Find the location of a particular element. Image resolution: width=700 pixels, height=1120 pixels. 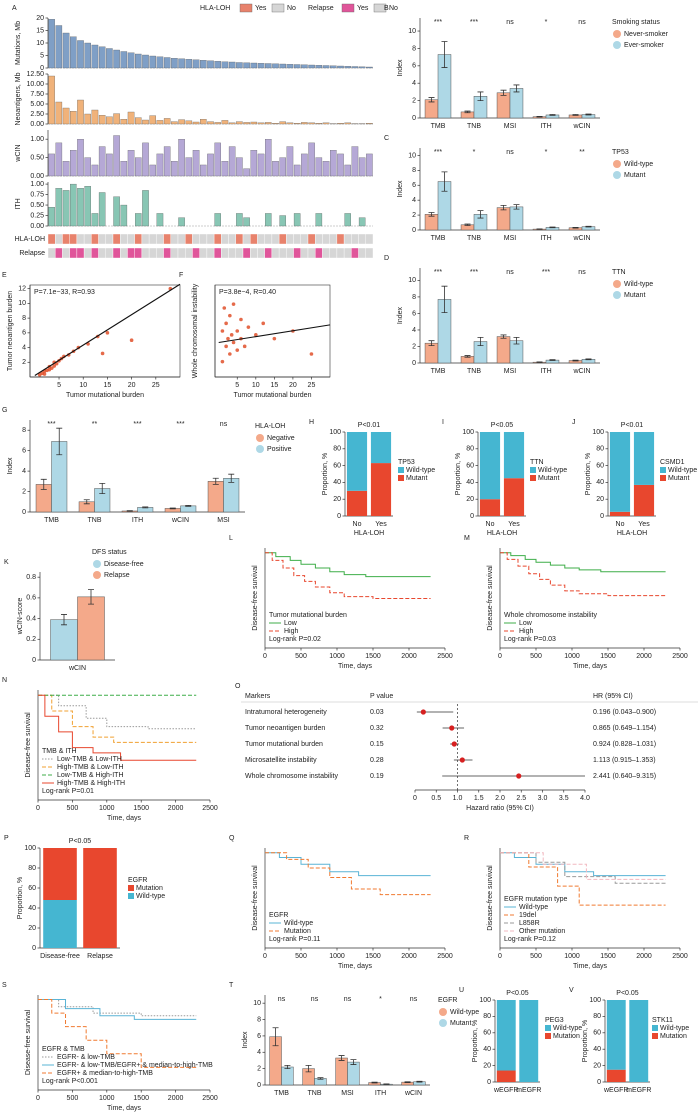

y-tick-label: 0.00 is located at coordinates (37, 176).